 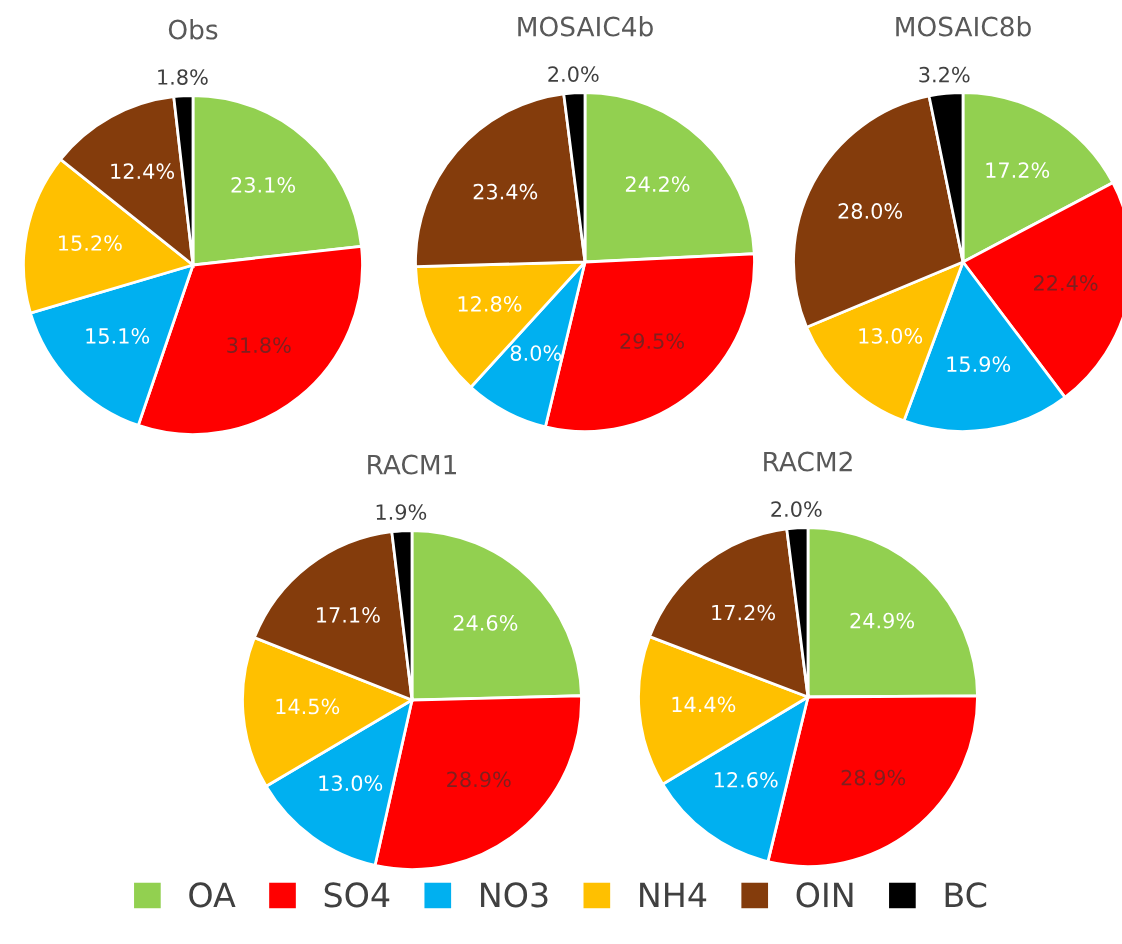 I want to click on data-label: 28.0%, so click(x=870, y=211).